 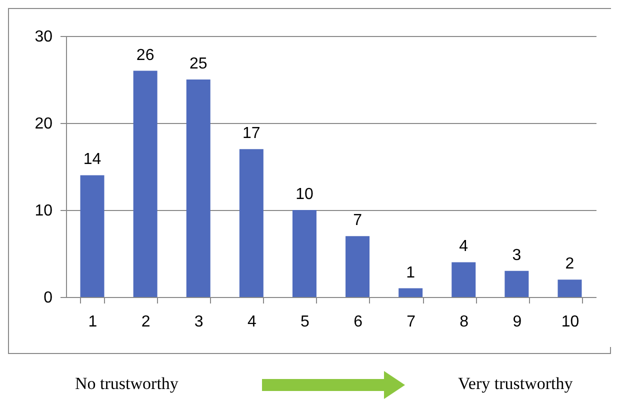 What do you see at coordinates (358, 322) in the screenshot?
I see `x-tick-label: 6` at bounding box center [358, 322].